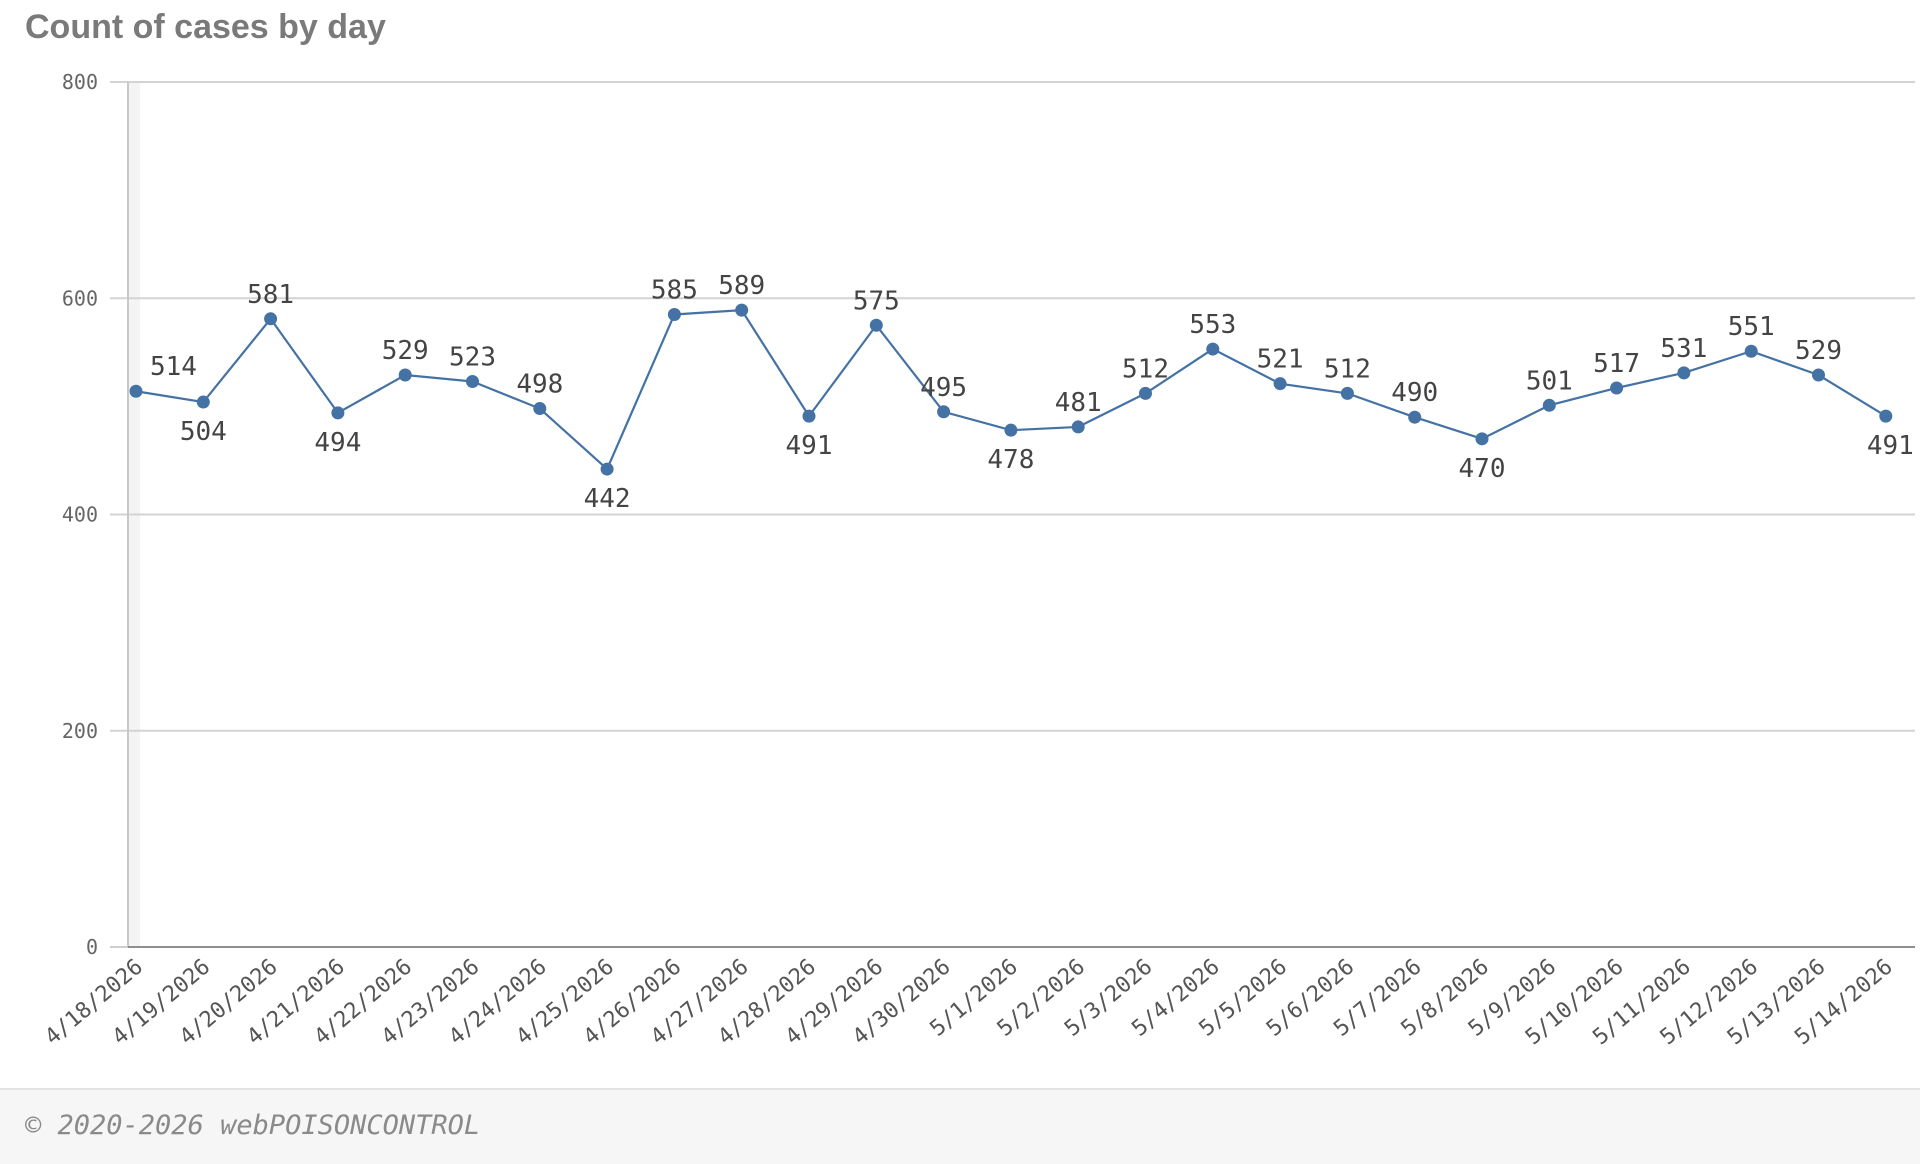  What do you see at coordinates (253, 1125) in the screenshot?
I see `copyright-text: © 2020-2026 webPOISONCONTROL` at bounding box center [253, 1125].